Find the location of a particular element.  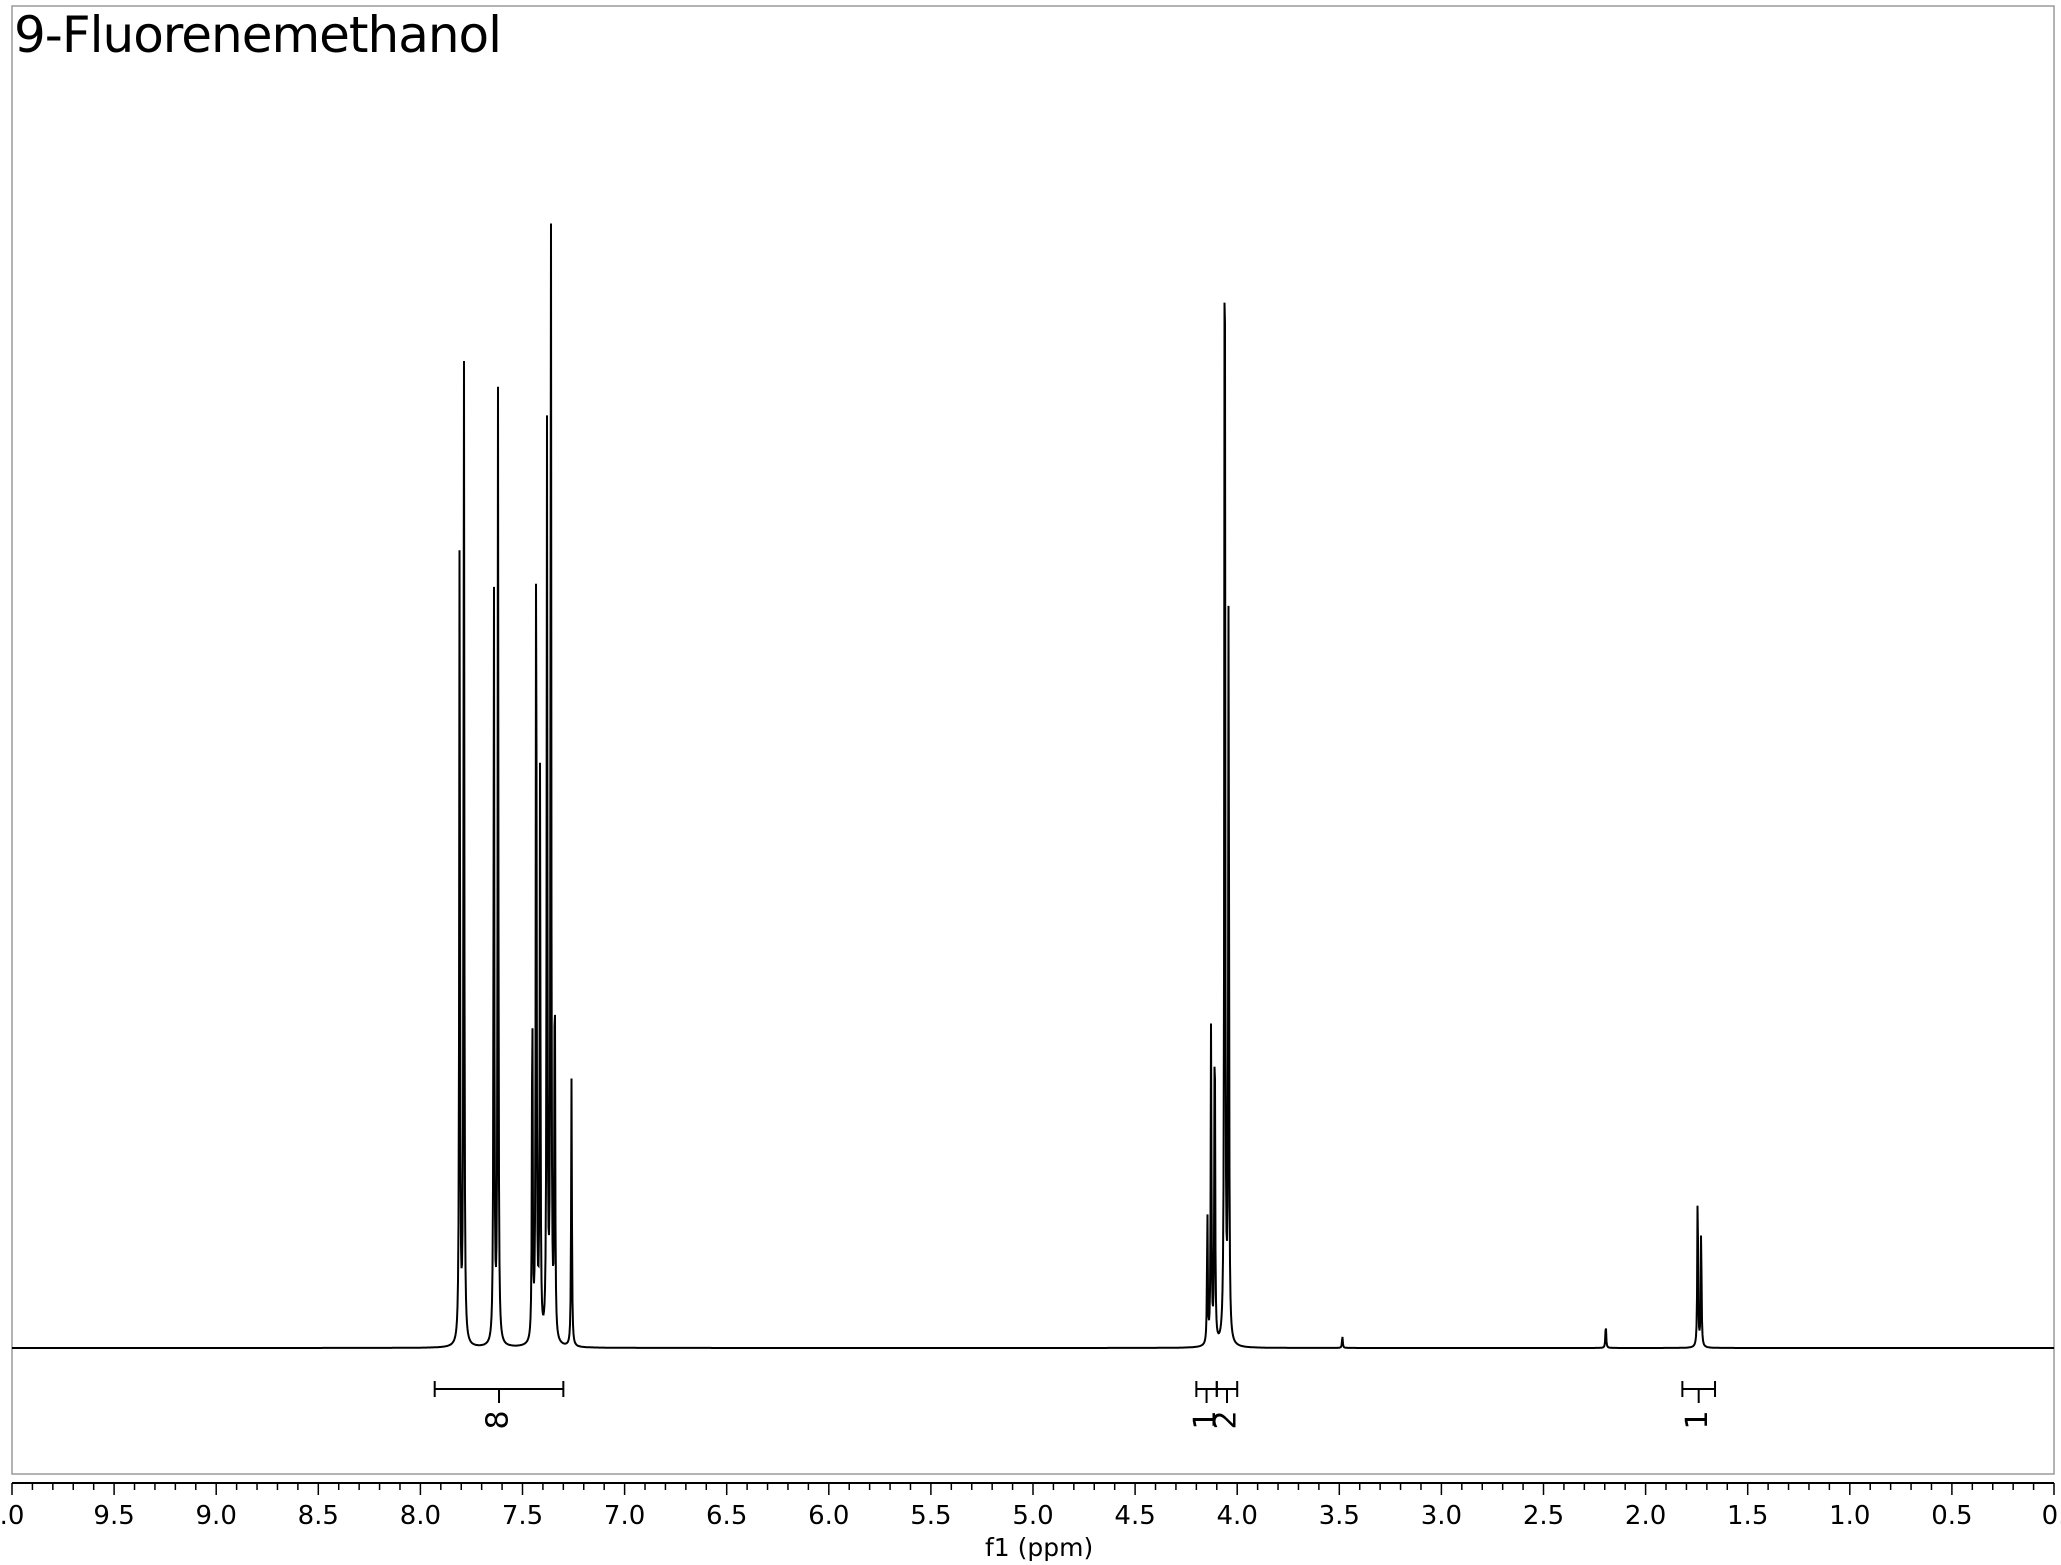

integral-label-3: 1 is located at coordinates (1697, 1419).